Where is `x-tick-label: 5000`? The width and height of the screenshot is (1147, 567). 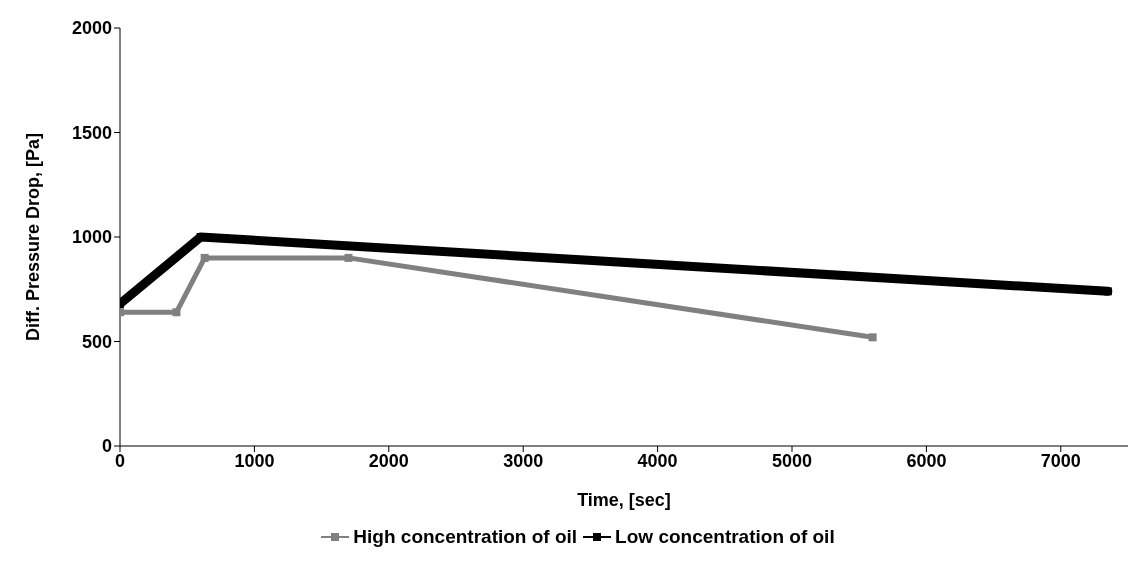 x-tick-label: 5000 is located at coordinates (792, 460).